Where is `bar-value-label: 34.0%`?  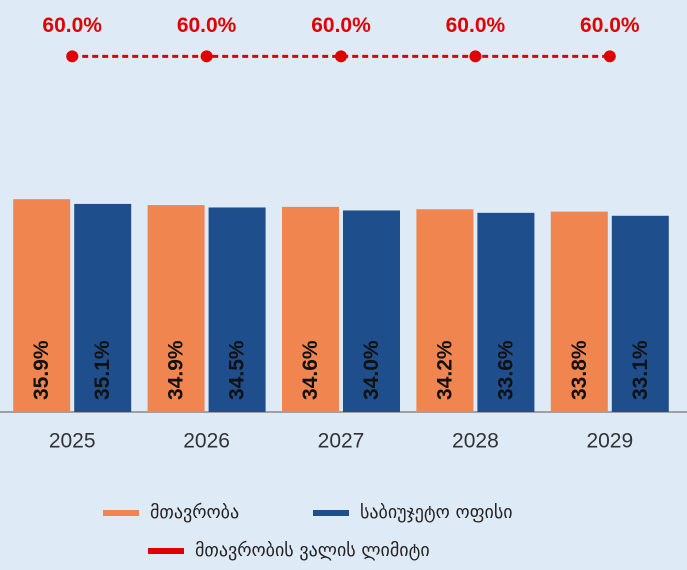 bar-value-label: 34.0% is located at coordinates (371, 370).